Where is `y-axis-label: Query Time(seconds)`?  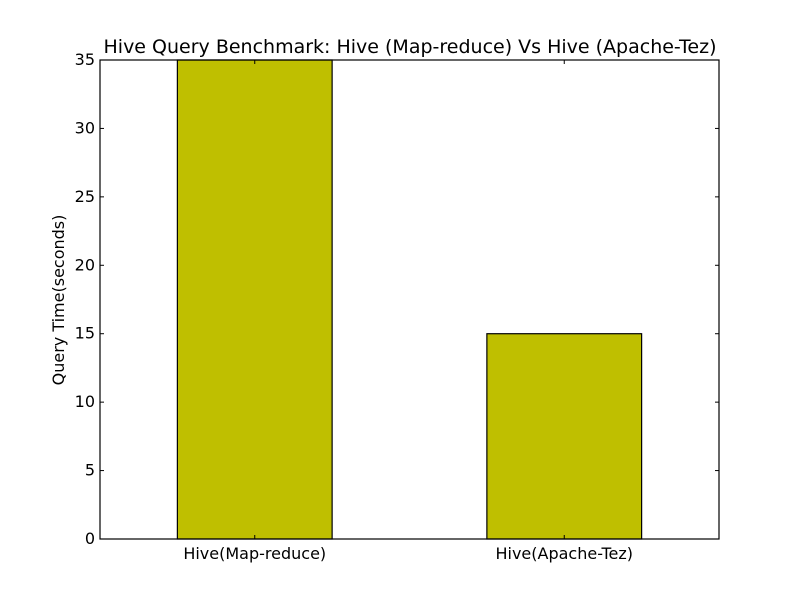 y-axis-label: Query Time(seconds) is located at coordinates (58, 300).